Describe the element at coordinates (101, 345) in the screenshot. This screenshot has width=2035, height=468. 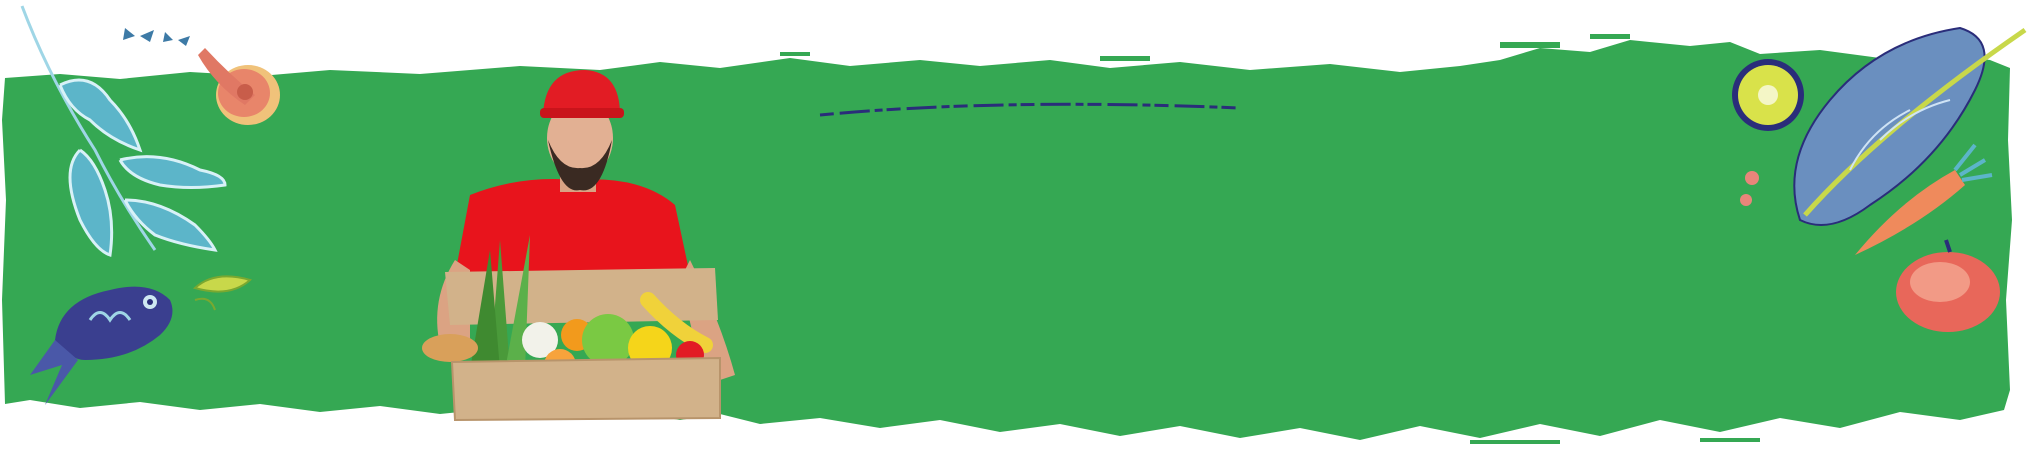
I see `fish-icon` at that location.